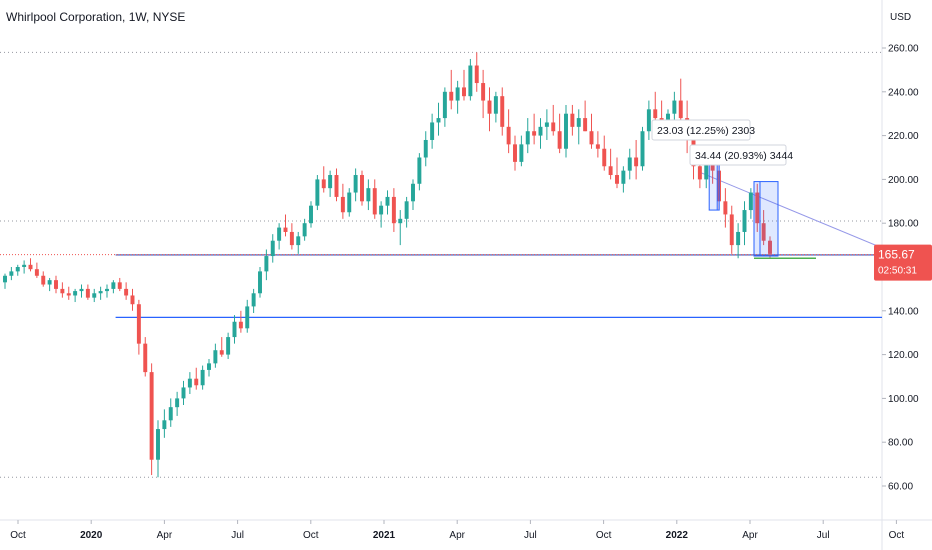 The image size is (932, 550). I want to click on currency-label: USD, so click(900, 17).